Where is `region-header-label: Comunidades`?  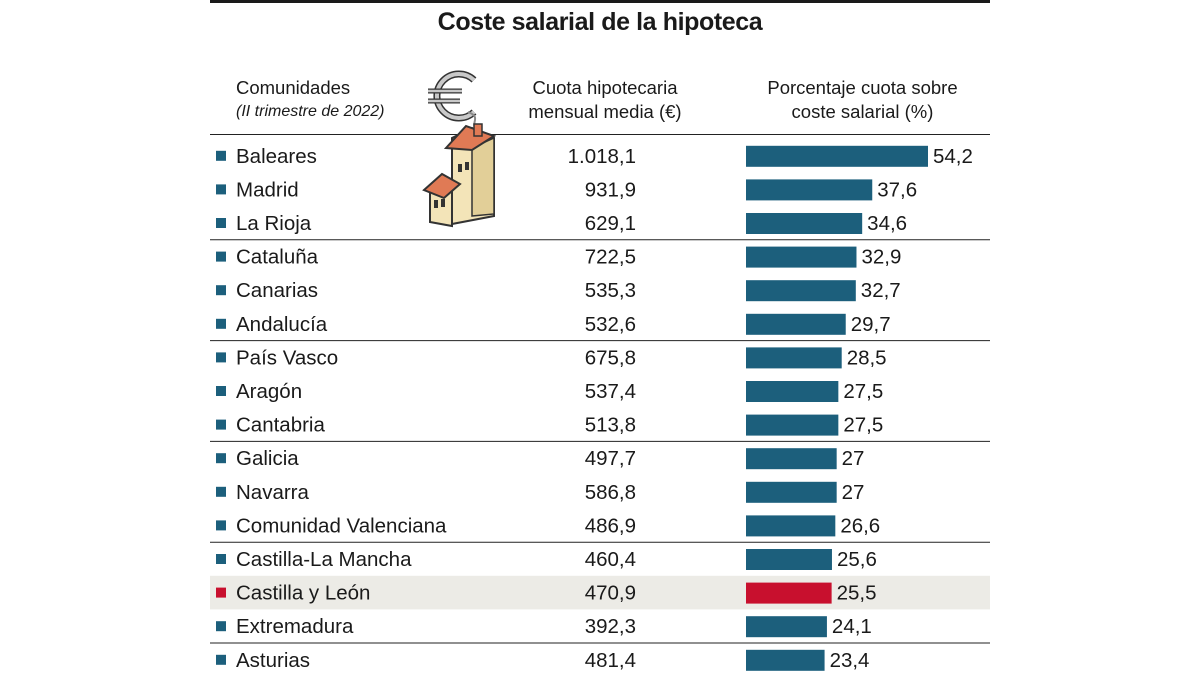 region-header-label: Comunidades is located at coordinates (293, 87).